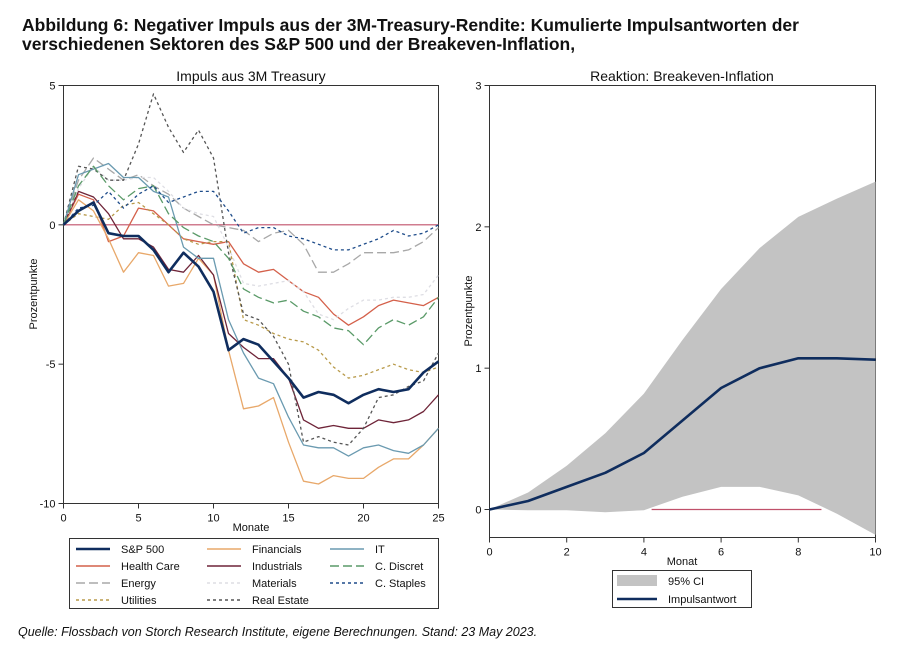 Image resolution: width=900 pixels, height=655 pixels. I want to click on legend-label-real-estate: Real Estate, so click(280, 601).